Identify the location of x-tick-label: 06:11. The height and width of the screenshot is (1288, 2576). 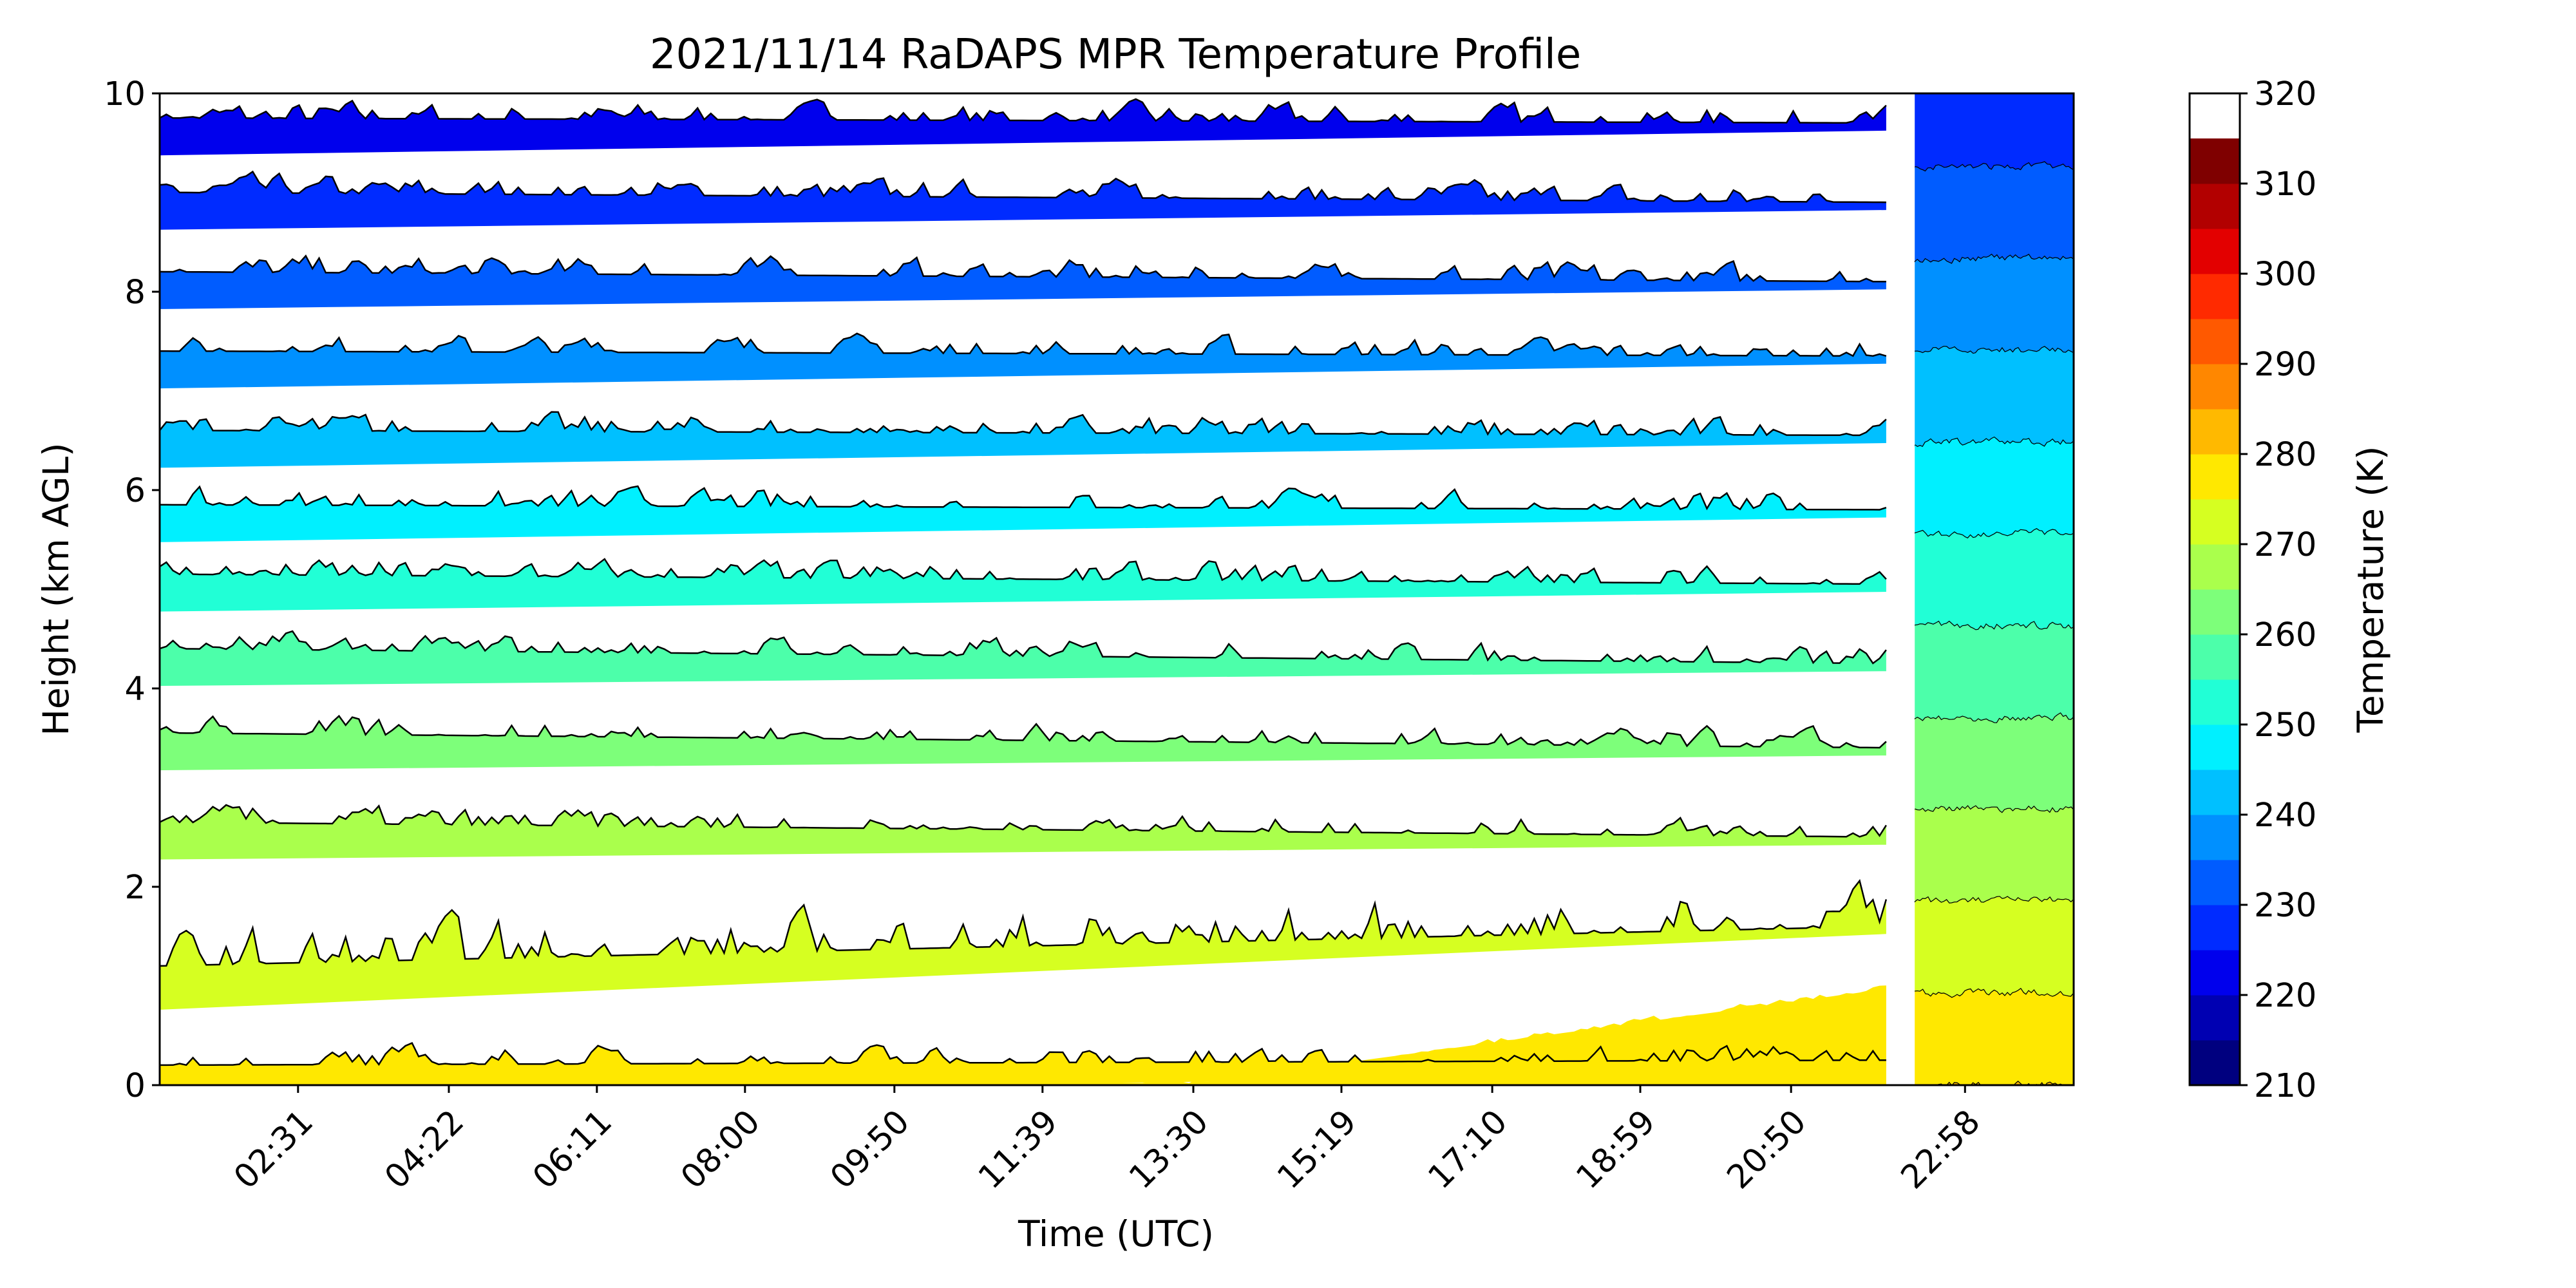
(573, 1150).